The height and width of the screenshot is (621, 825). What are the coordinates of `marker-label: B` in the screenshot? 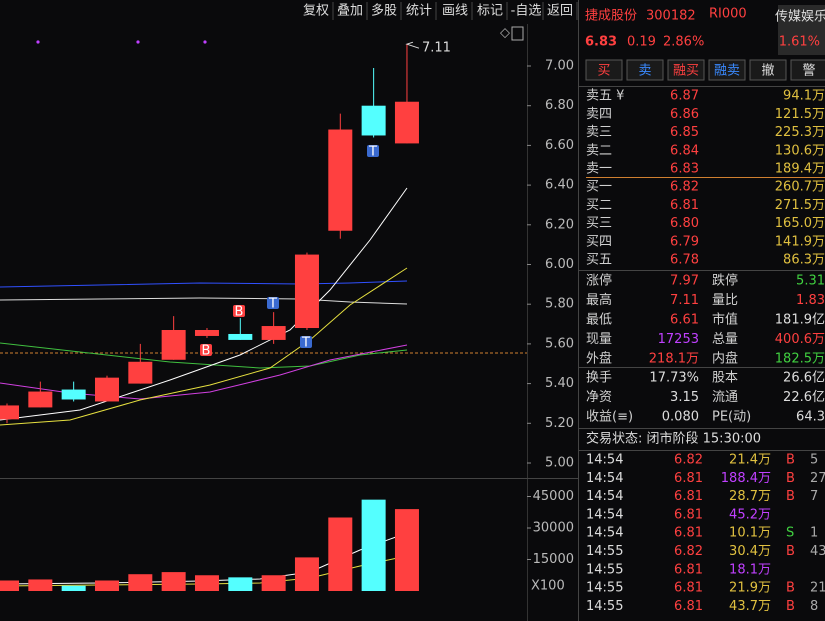 It's located at (206, 351).